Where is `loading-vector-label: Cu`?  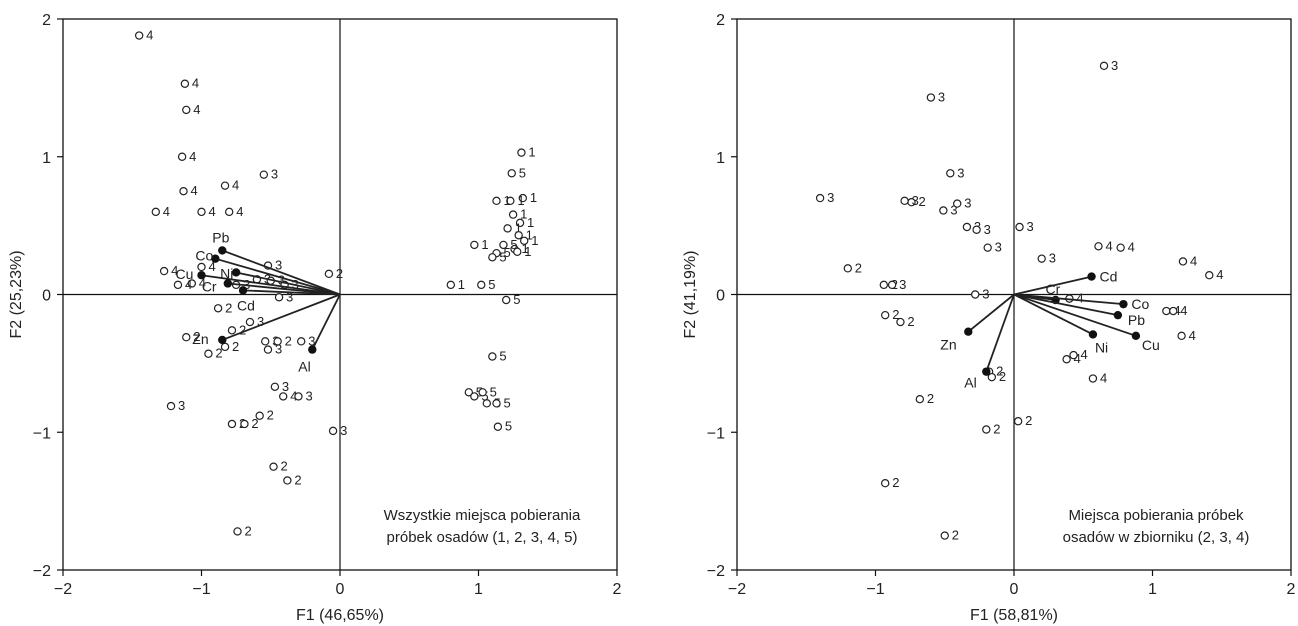
loading-vector-label: Cu is located at coordinates (185, 274).